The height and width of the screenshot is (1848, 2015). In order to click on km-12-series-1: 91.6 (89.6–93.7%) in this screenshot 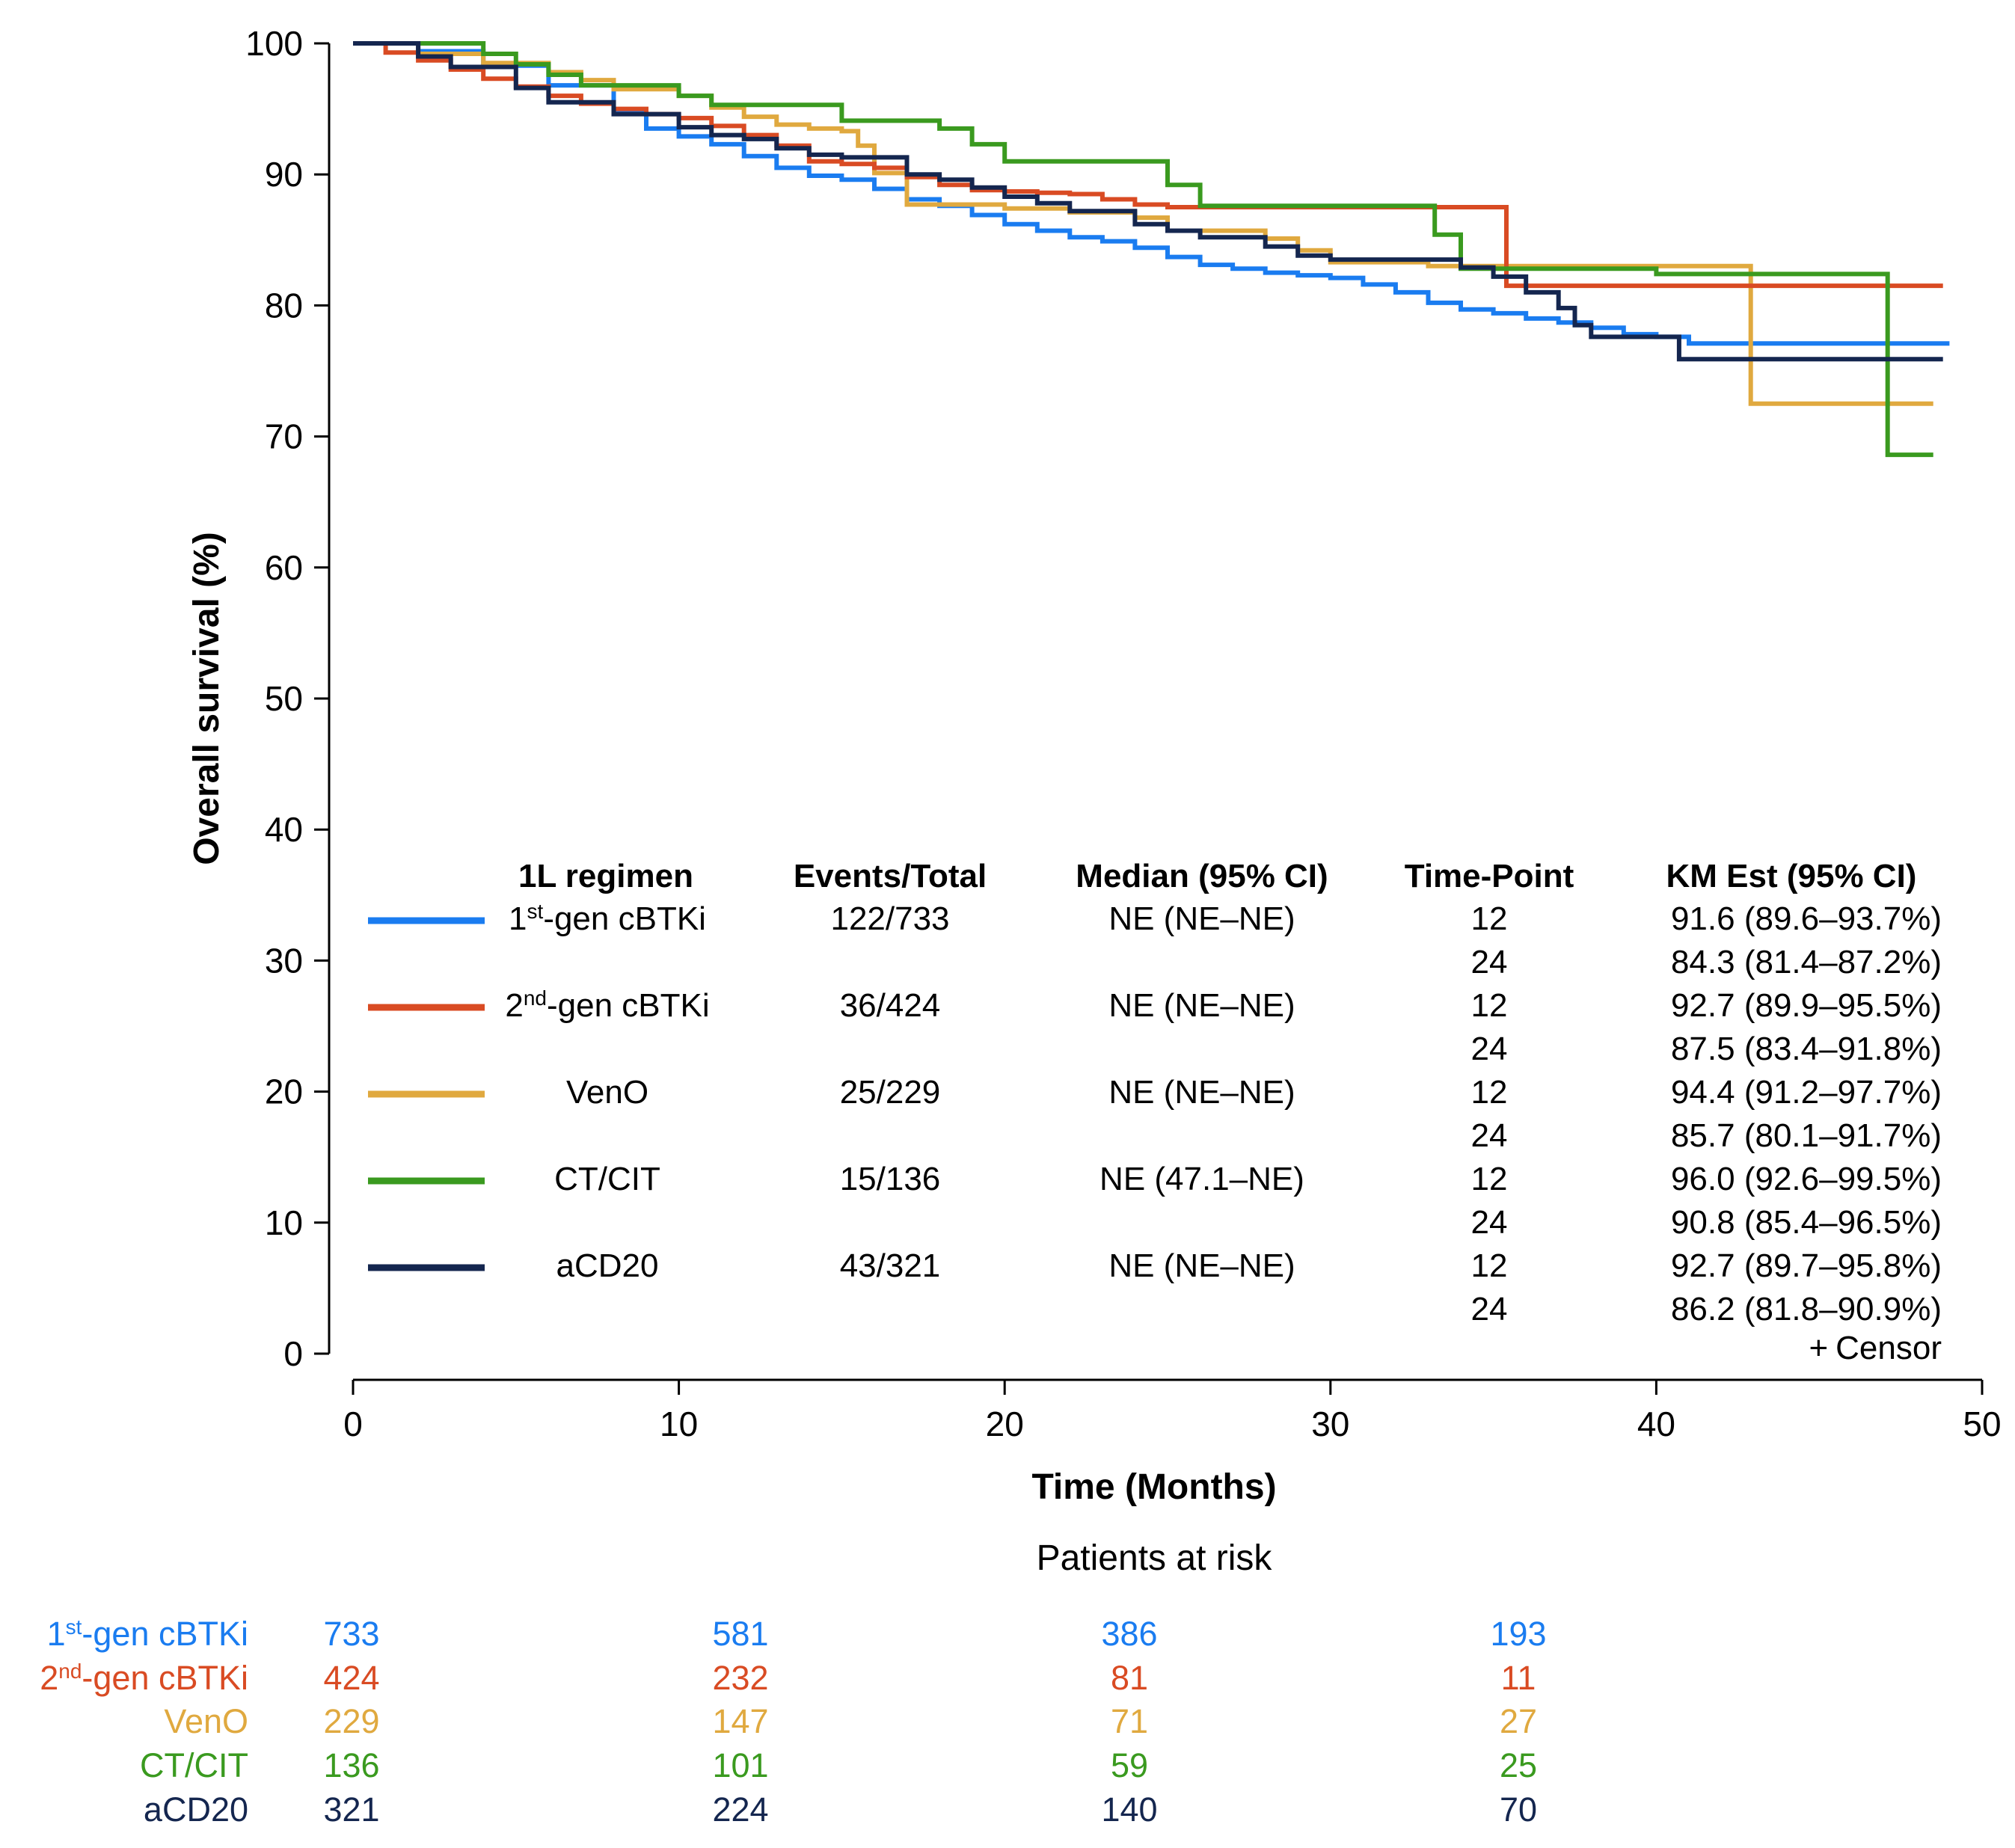, I will do `click(1806, 918)`.